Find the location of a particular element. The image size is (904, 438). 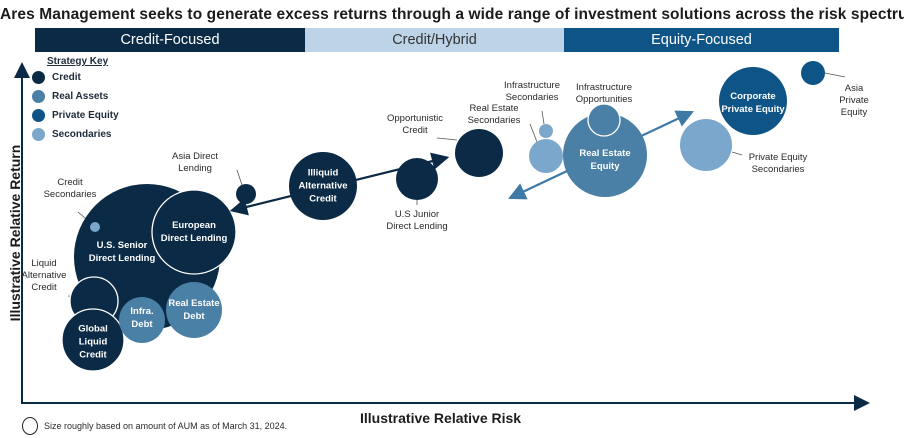

inlabel-corporate-private-equity: Corporate Private Equity is located at coordinates (752, 103).